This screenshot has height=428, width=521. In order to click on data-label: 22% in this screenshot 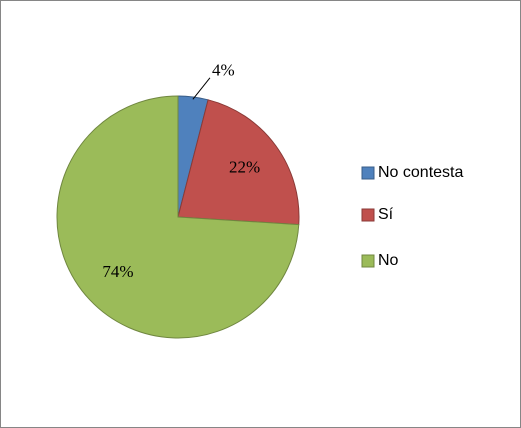, I will do `click(244, 167)`.